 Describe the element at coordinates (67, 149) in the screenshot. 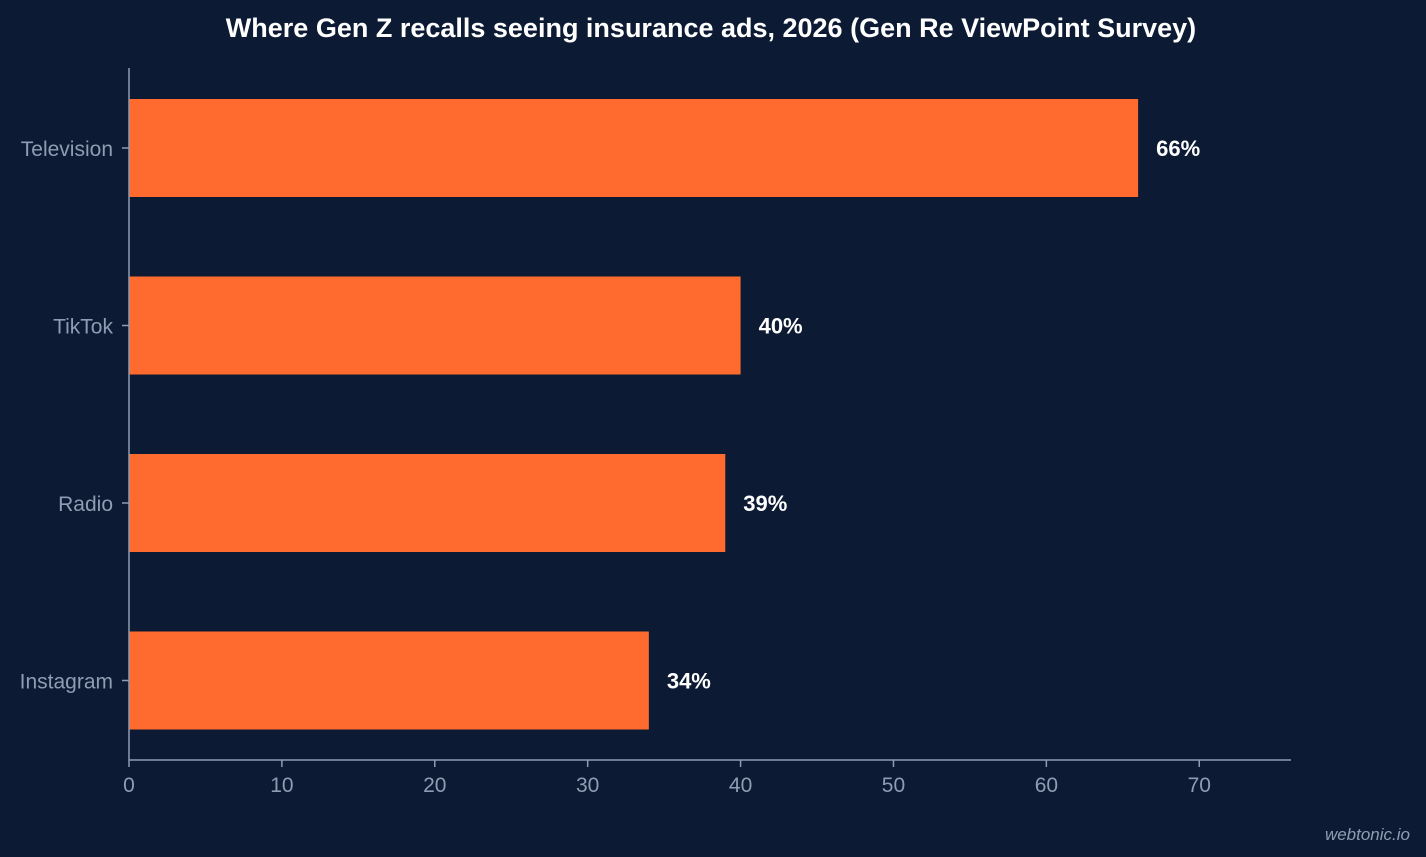

I see `y-tick-label-television: Television` at that location.